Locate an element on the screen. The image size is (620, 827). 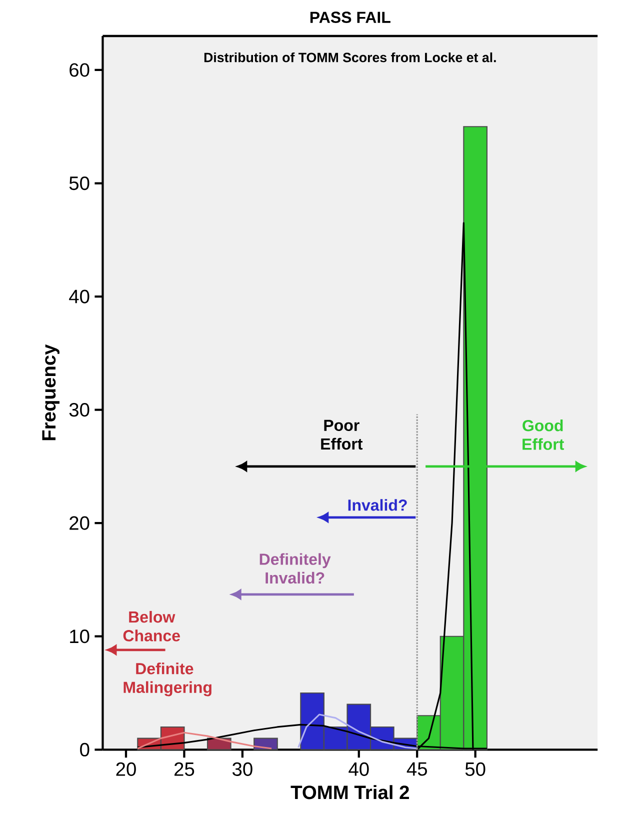
y-tick-label: 30 is located at coordinates (79, 410).